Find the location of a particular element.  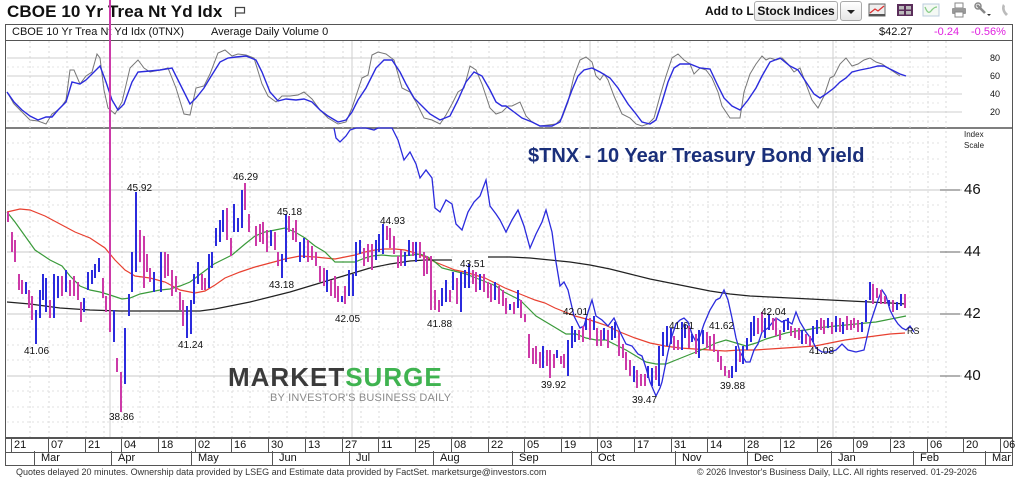

date-tick: 27 is located at coordinates (349, 445).